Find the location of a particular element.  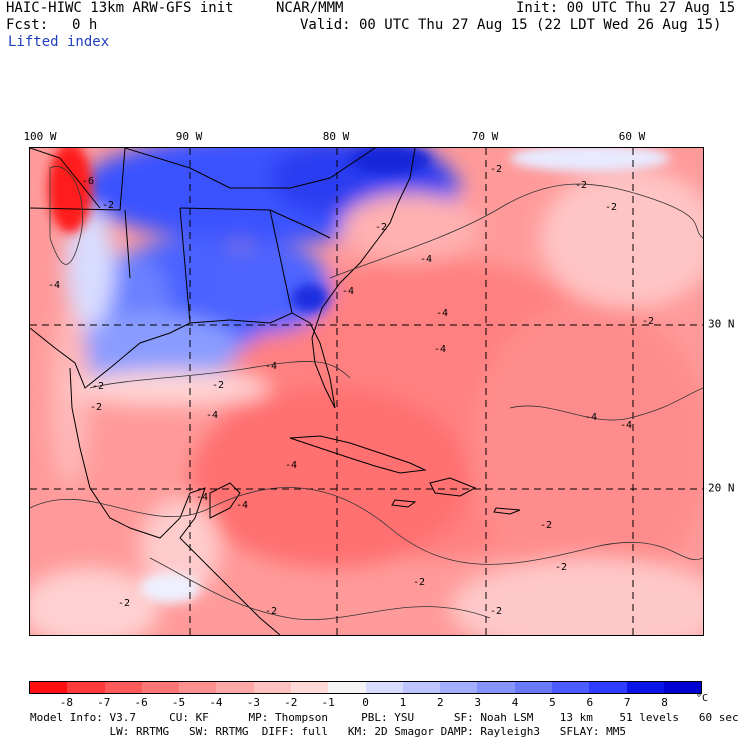

colorbar-tick-label: 7 is located at coordinates (627, 702).